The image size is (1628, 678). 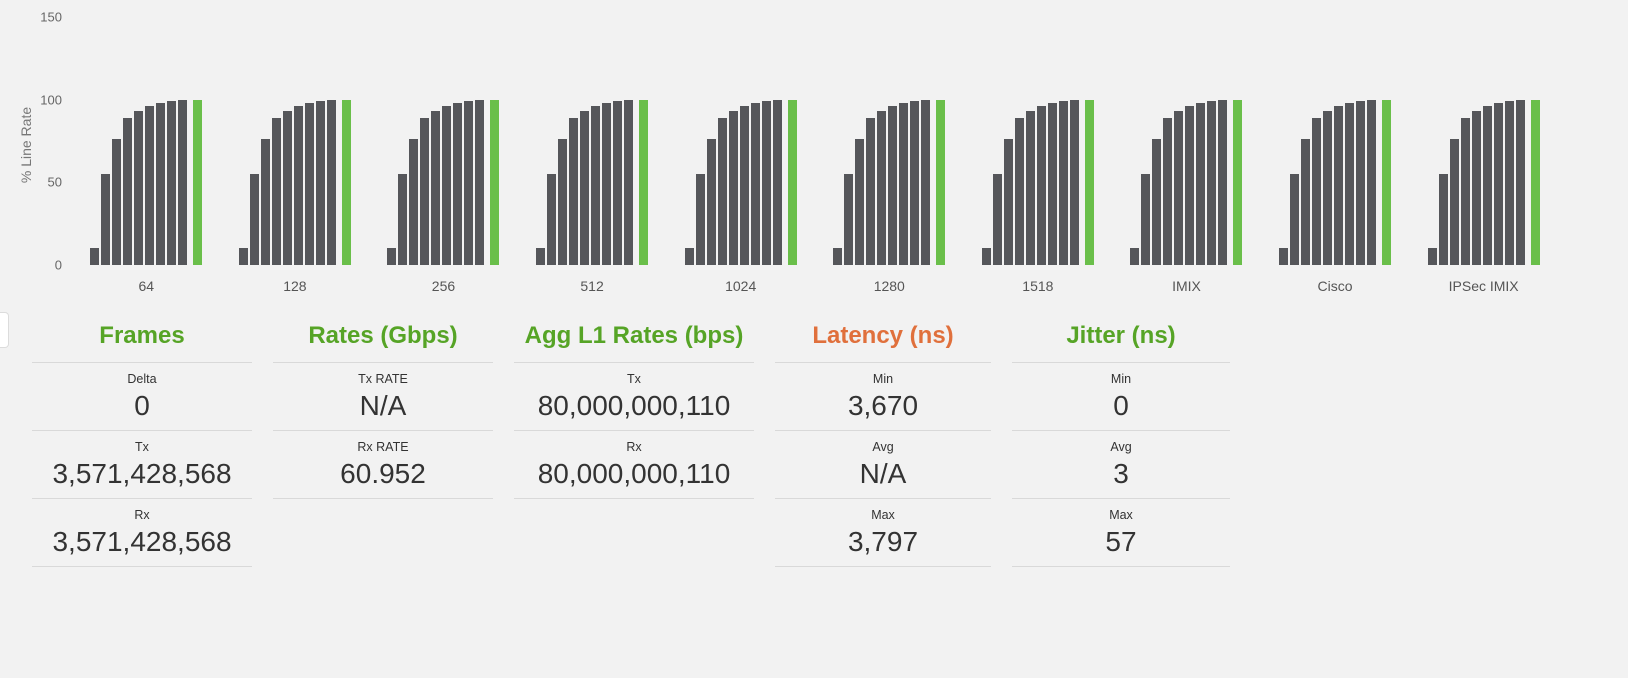 I want to click on y-tick-label: 0, so click(x=58, y=265).